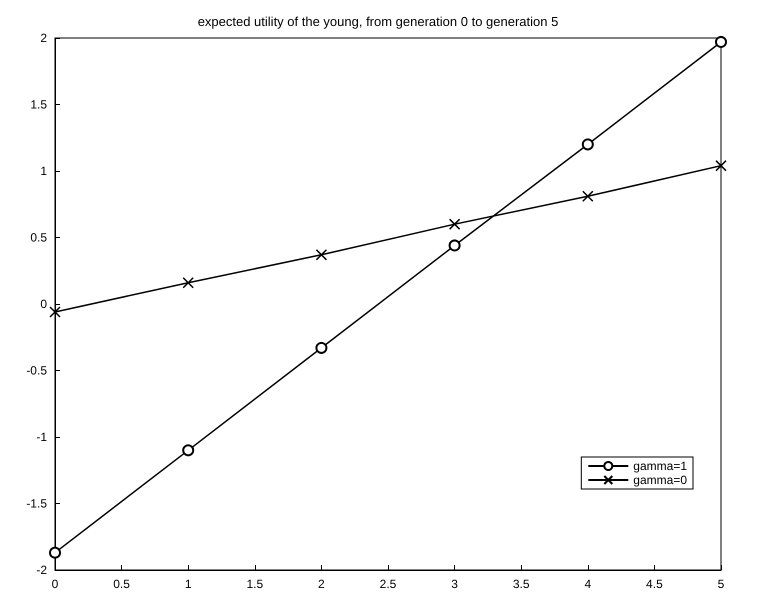 This screenshot has width=757, height=614. I want to click on x-tick-label: 3.5, so click(521, 584).